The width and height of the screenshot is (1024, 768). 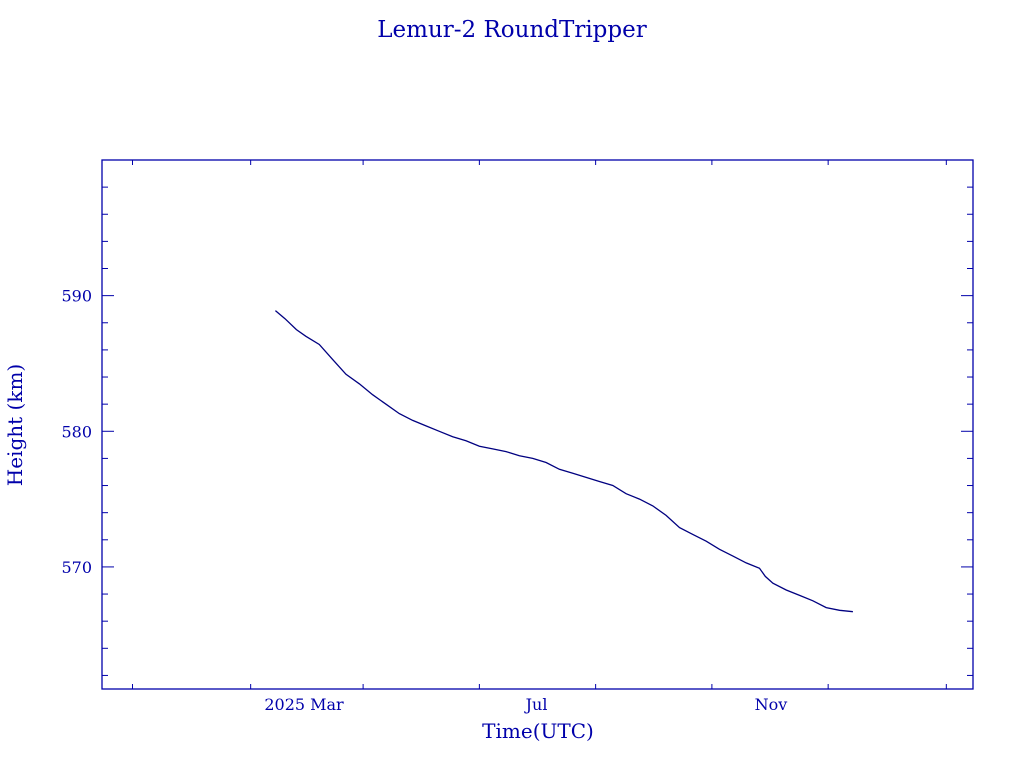 I want to click on y-tick-label: 570, so click(x=76, y=567).